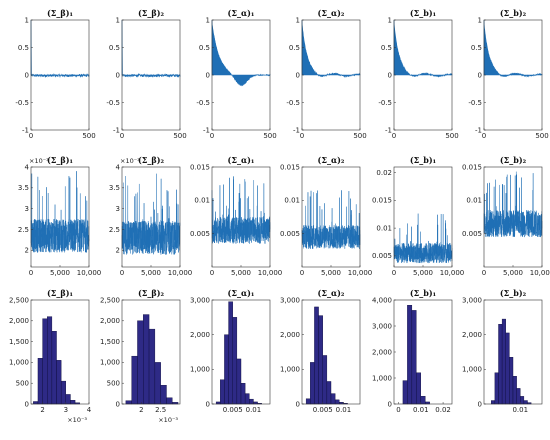  I want to click on subplot-1-4: (Σ_α)₂10.50-0.5-10 500, so click(326, 74).